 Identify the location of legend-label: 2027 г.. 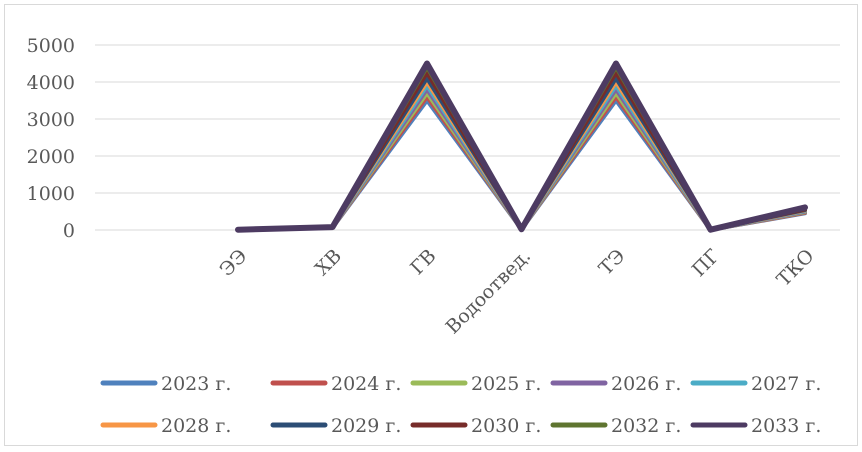
(786, 384).